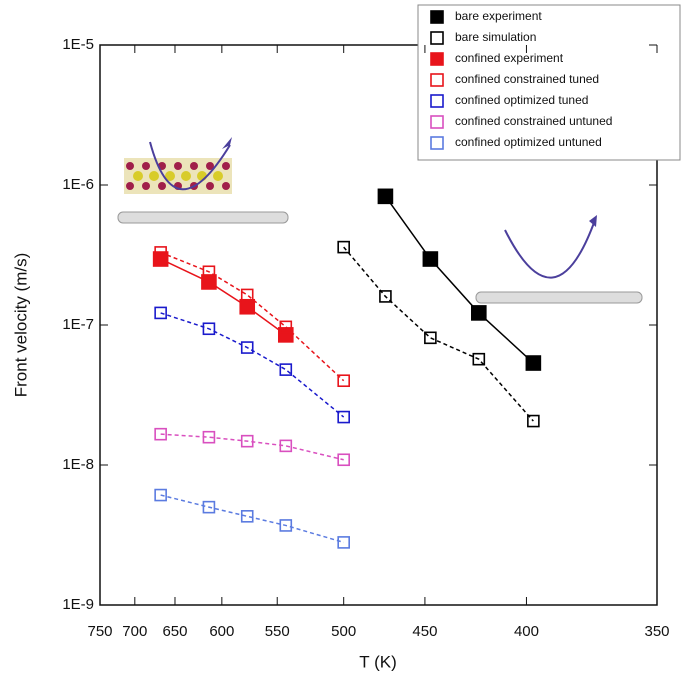 Image resolution: width=681 pixels, height=682 pixels. I want to click on bare-inset, so click(559, 259).